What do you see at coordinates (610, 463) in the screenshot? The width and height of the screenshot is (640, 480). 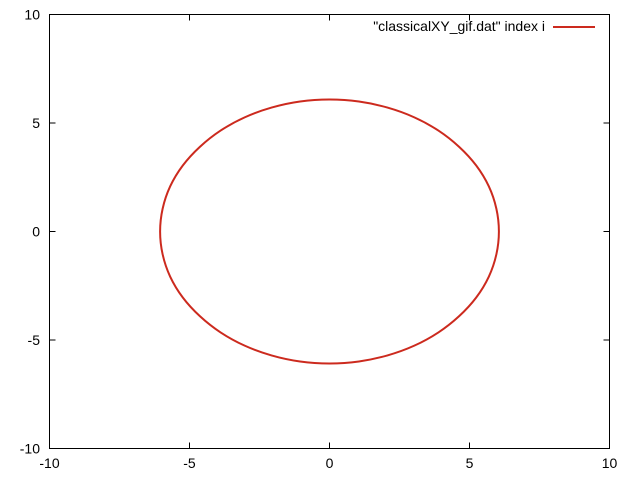 I see `x-tick-label-4: 10` at bounding box center [610, 463].